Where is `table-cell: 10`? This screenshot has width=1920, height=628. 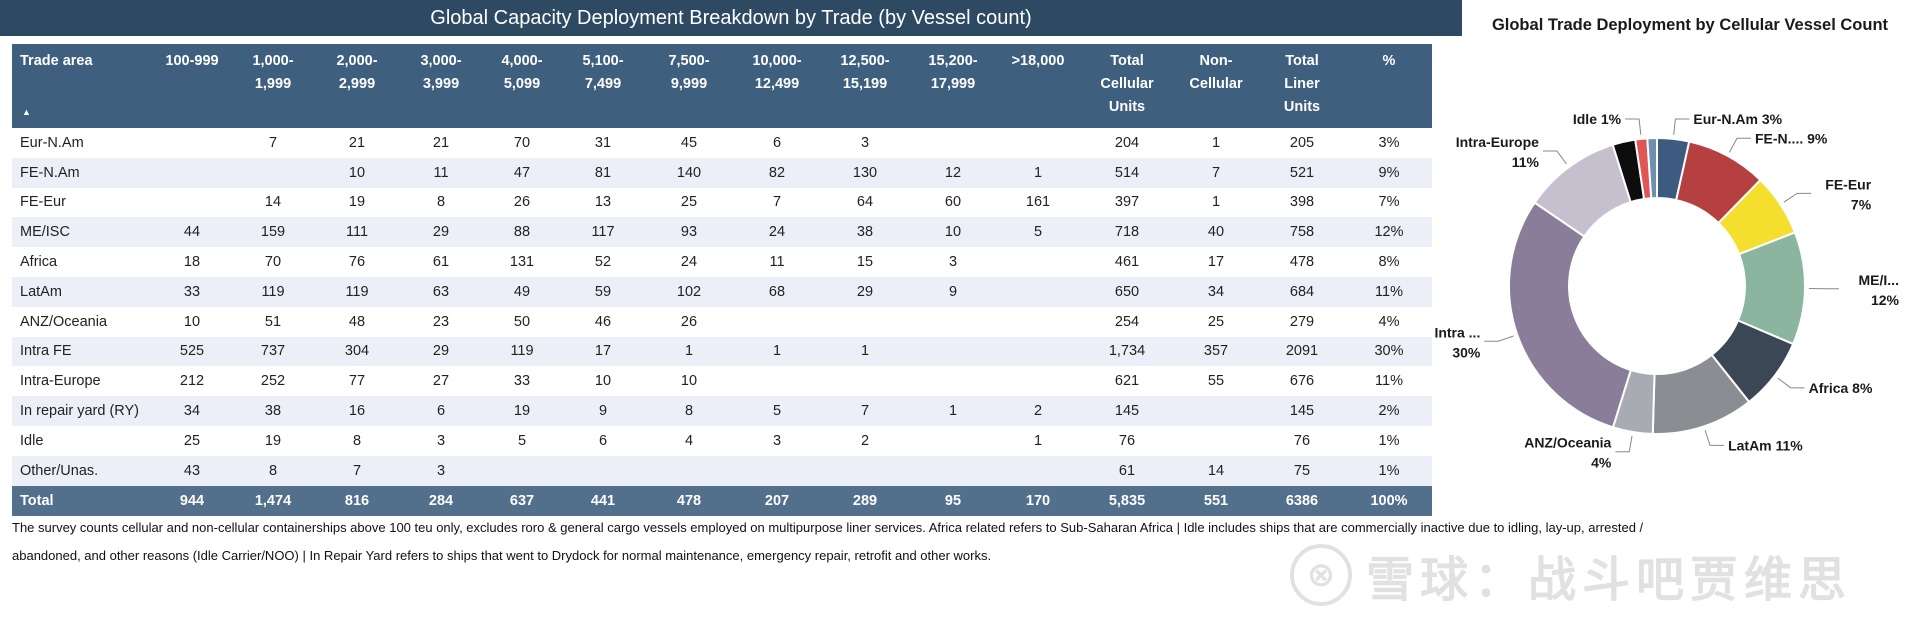
table-cell: 10 is located at coordinates (953, 232).